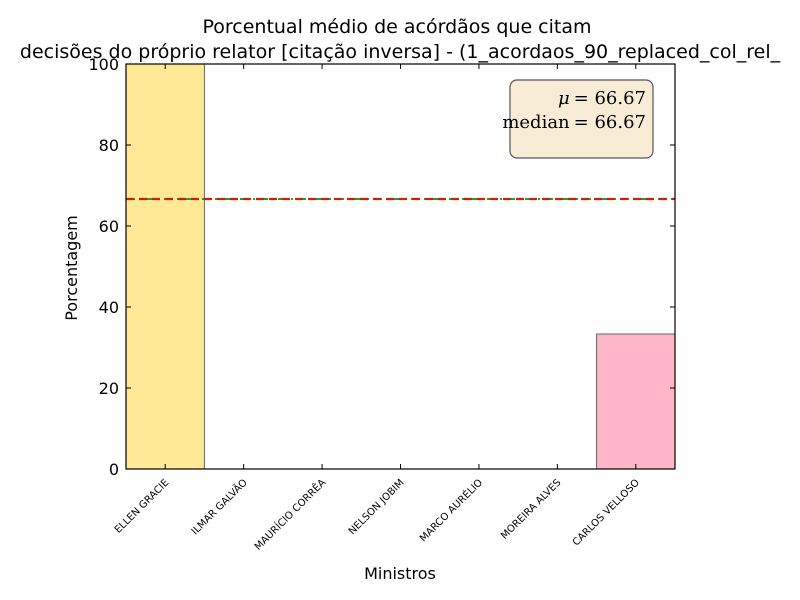 This screenshot has height=600, width=800. I want to click on mean-value: = 66.67, so click(610, 98).